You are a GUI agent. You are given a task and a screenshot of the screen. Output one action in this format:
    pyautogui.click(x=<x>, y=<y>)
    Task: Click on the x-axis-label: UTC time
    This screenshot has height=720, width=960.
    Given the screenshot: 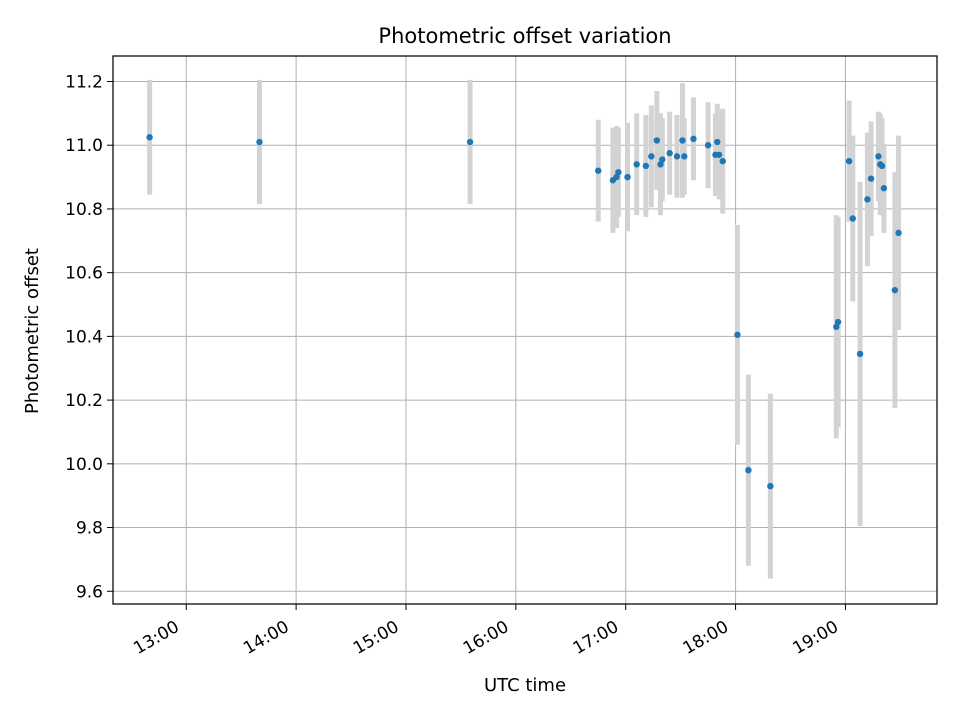 What is the action you would take?
    pyautogui.click(x=525, y=685)
    